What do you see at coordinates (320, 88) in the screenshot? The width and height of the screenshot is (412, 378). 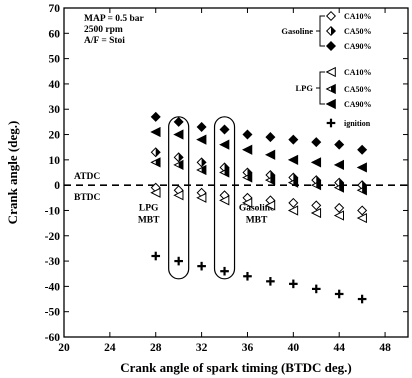 I see `legend-bracket` at bounding box center [320, 88].